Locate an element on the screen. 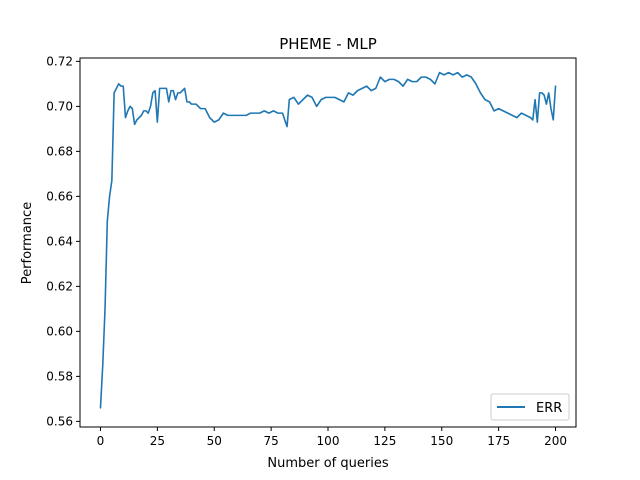 The image size is (640, 480). x-tick-label: 100 is located at coordinates (328, 441).